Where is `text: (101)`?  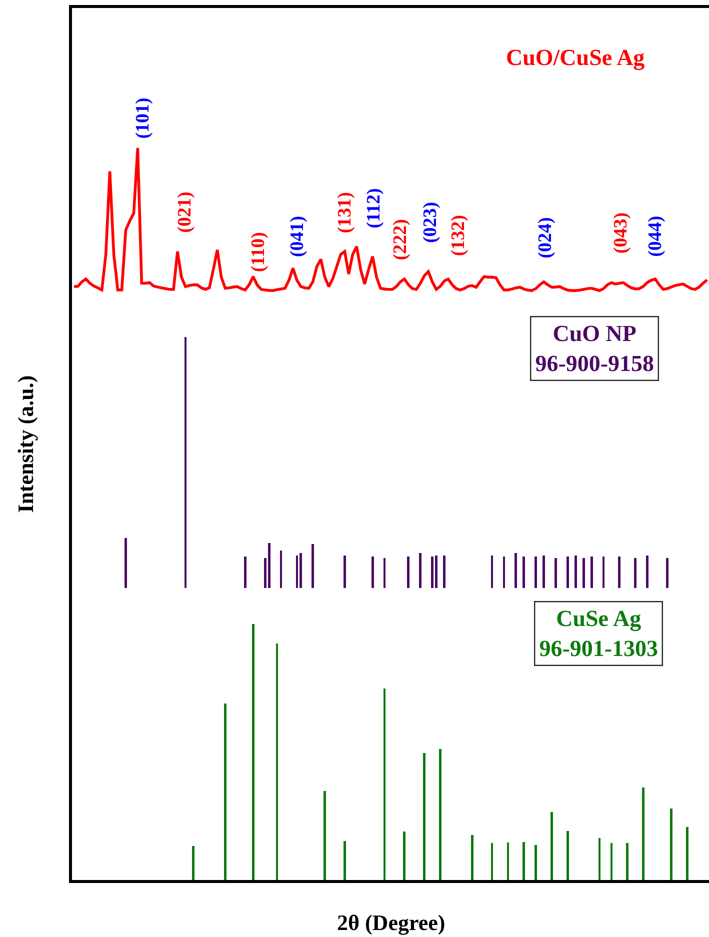 text: (101) is located at coordinates (143, 118).